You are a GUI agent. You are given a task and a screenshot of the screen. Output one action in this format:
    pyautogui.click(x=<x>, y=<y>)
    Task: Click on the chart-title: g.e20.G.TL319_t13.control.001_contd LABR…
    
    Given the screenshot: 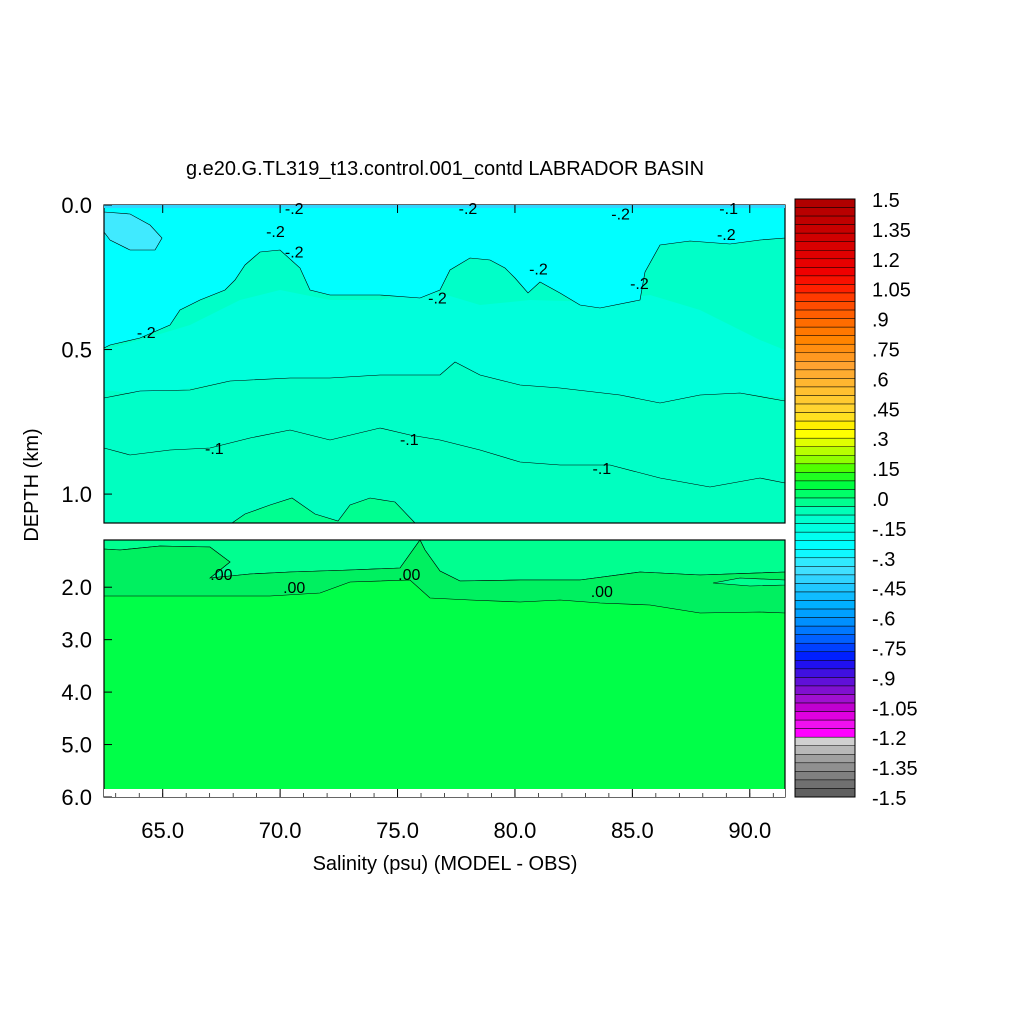 What is the action you would take?
    pyautogui.click(x=445, y=169)
    